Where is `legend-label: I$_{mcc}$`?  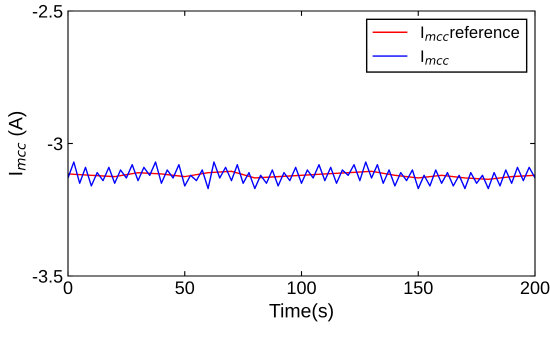
legend-label: I$_{mcc}$ is located at coordinates (435, 57).